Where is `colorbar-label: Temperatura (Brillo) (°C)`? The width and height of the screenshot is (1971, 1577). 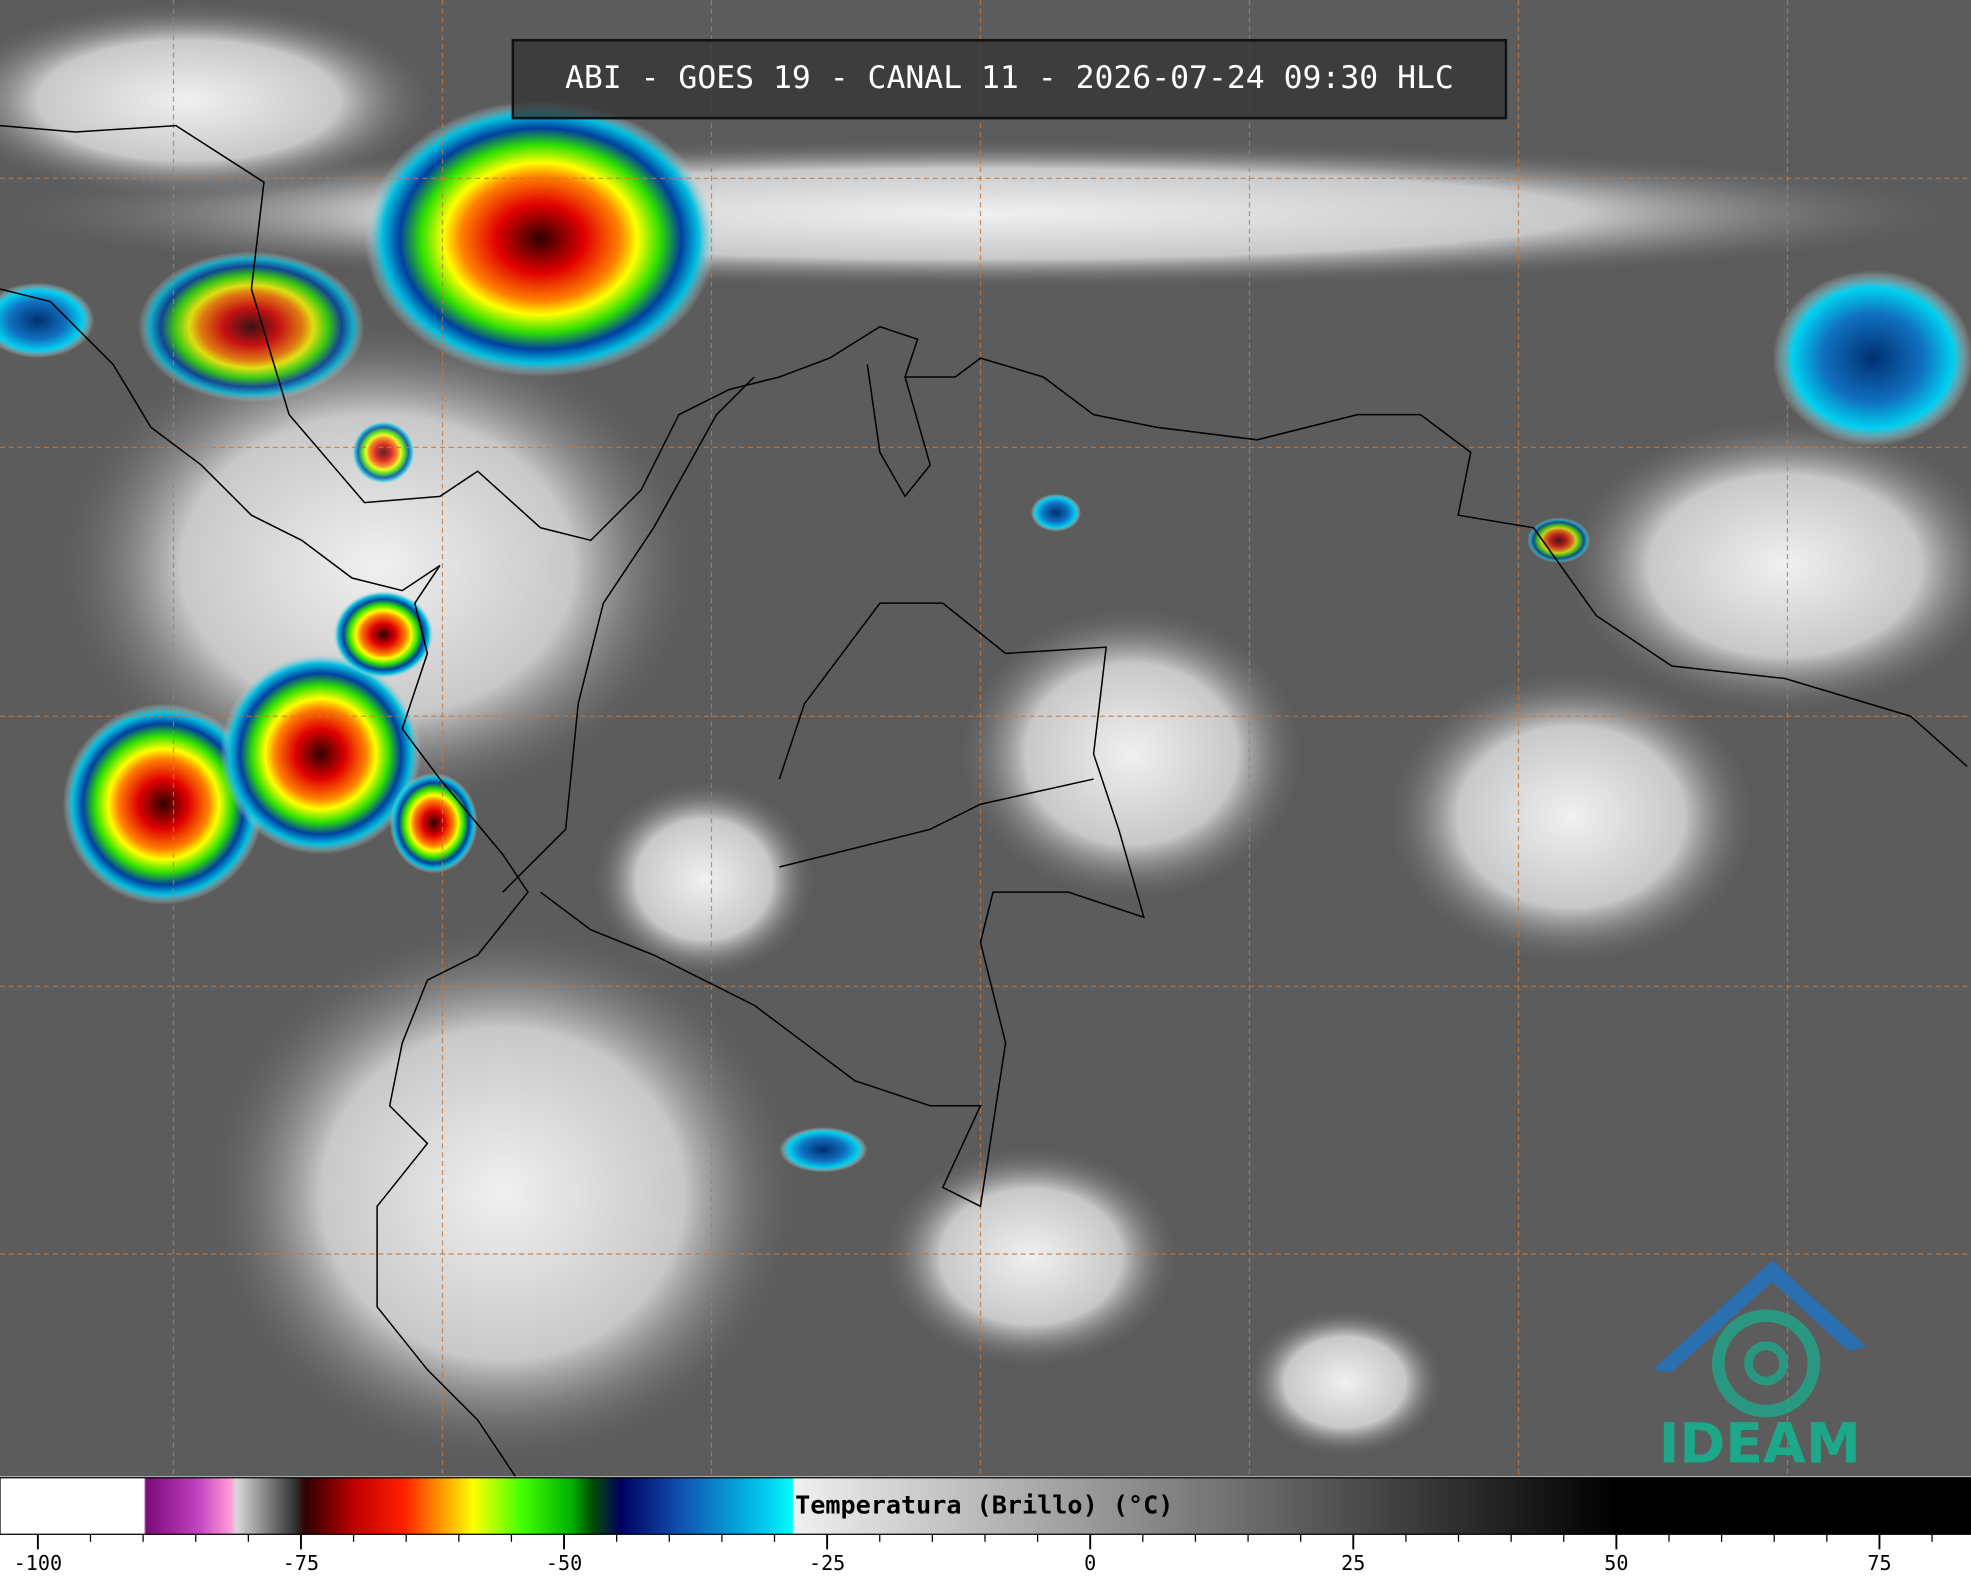 colorbar-label: Temperatura (Brillo) (°C) is located at coordinates (984, 1505).